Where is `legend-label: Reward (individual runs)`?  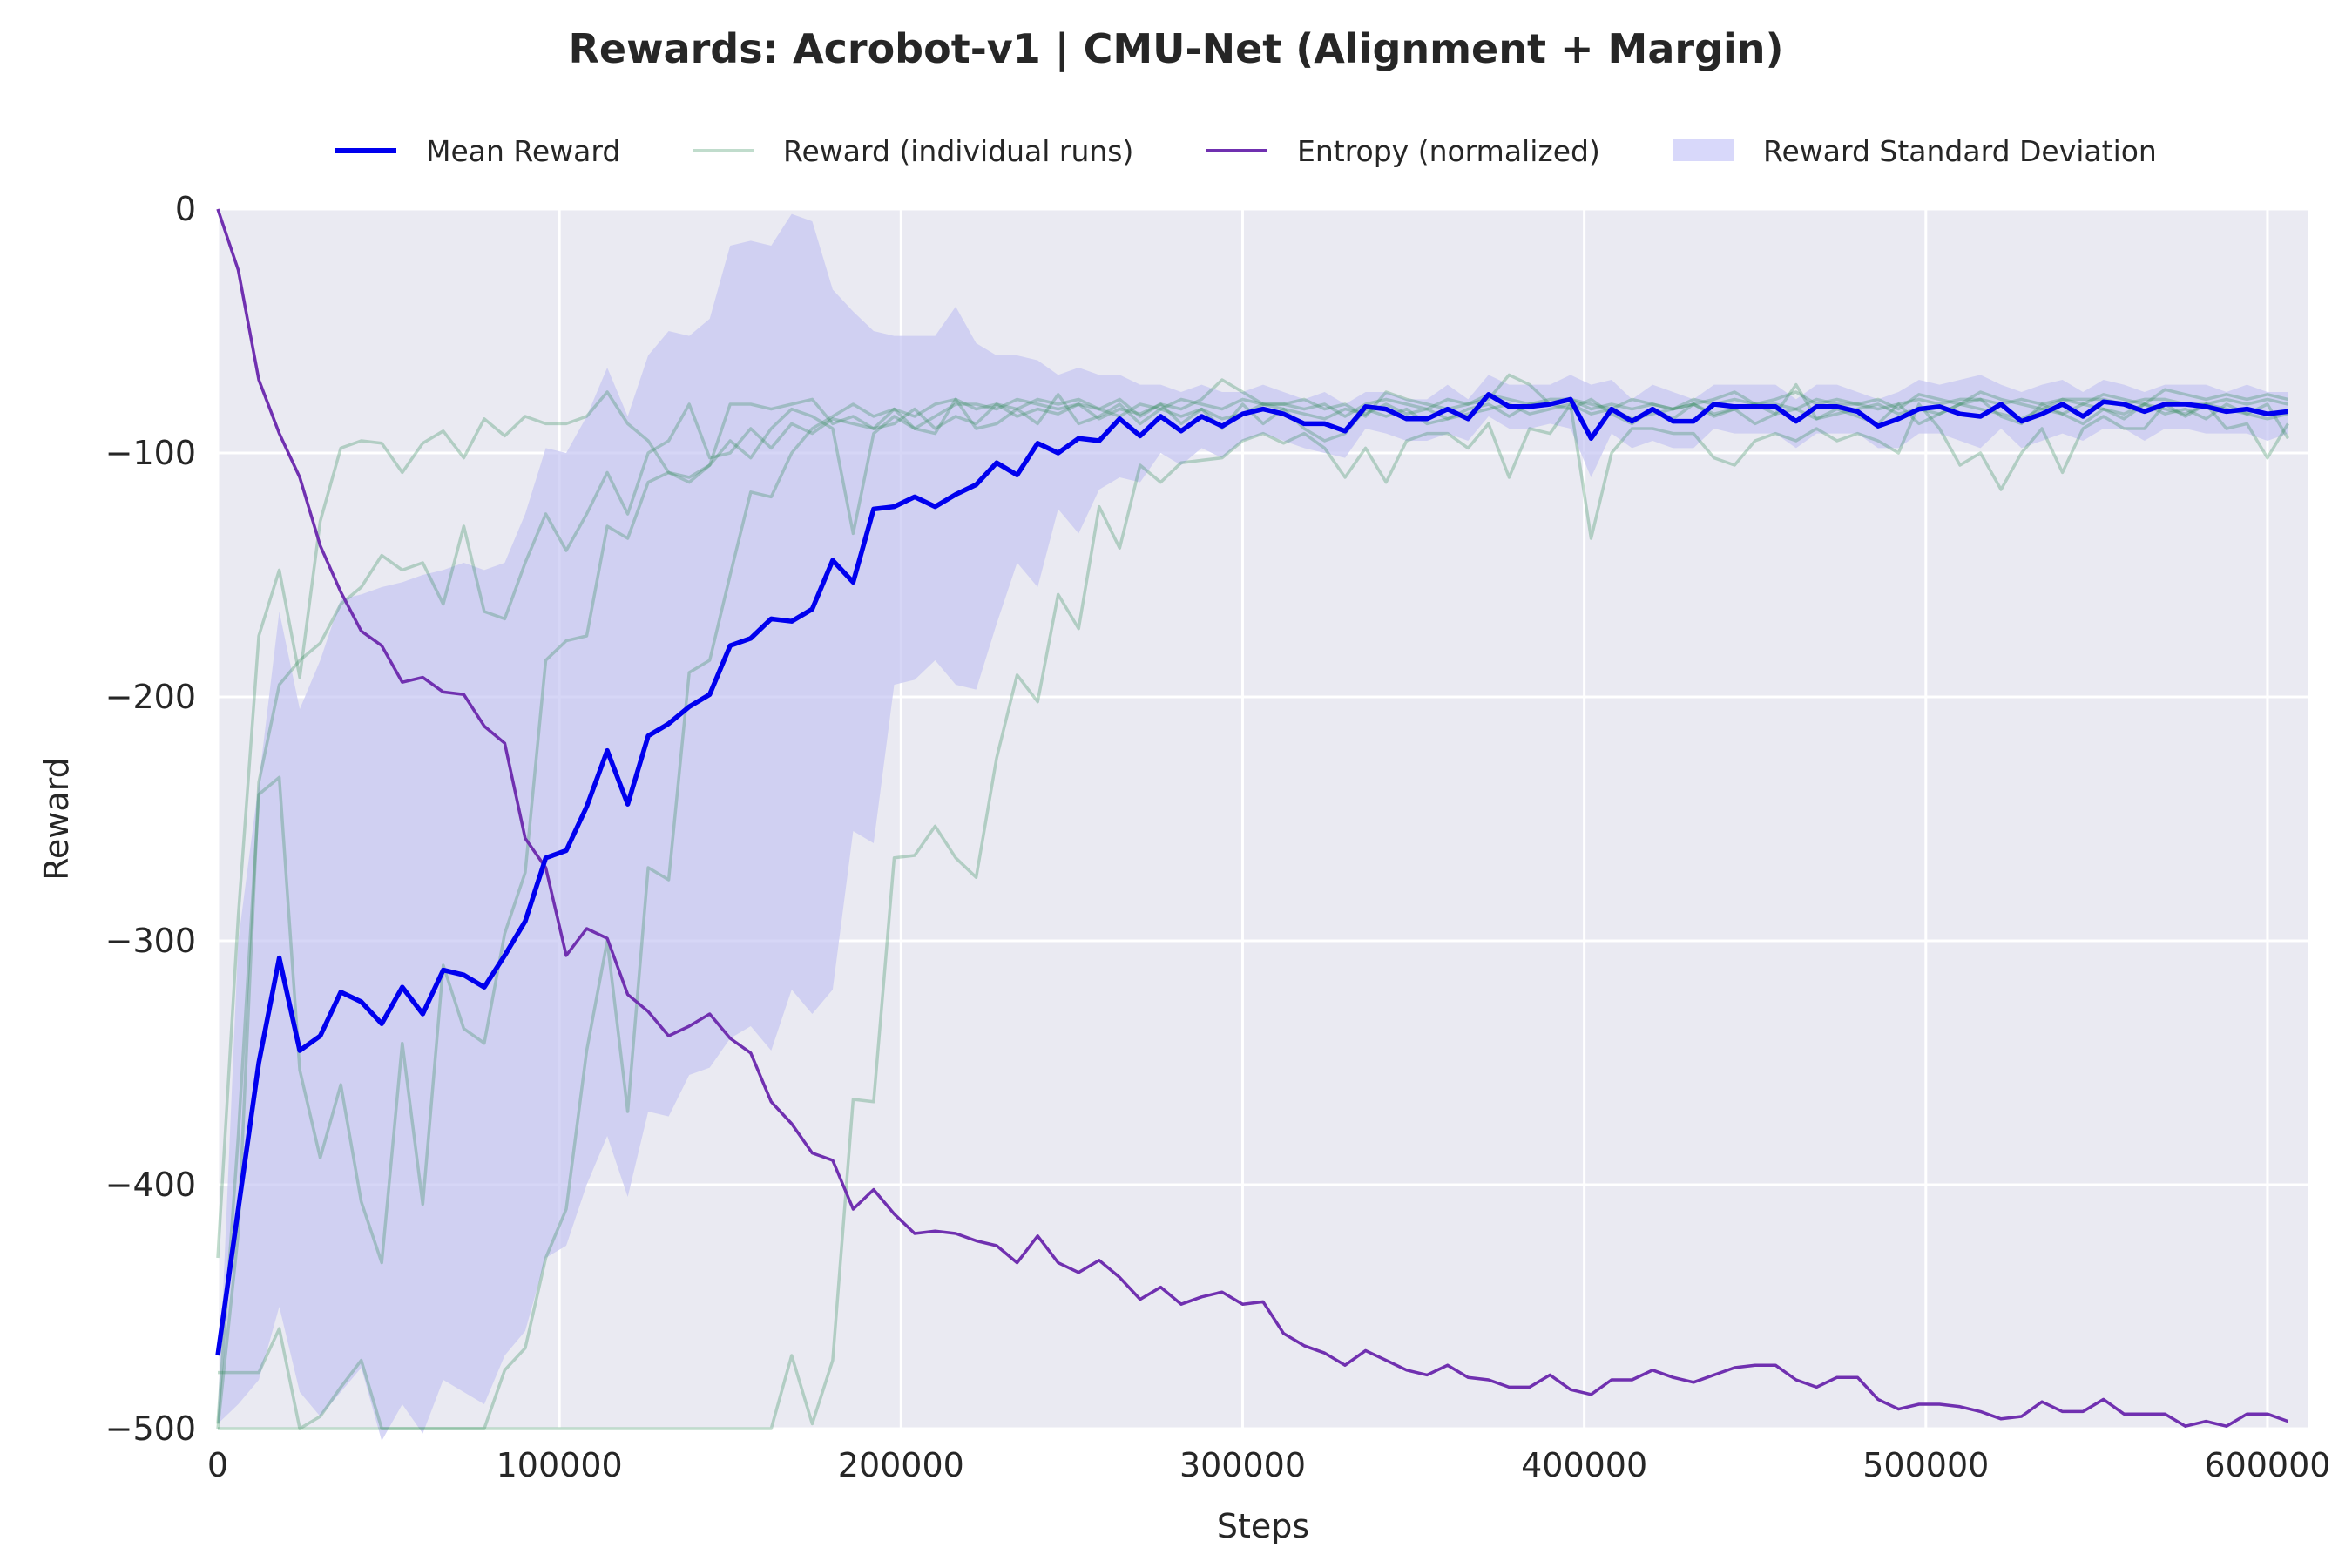 legend-label: Reward (individual runs) is located at coordinates (958, 151).